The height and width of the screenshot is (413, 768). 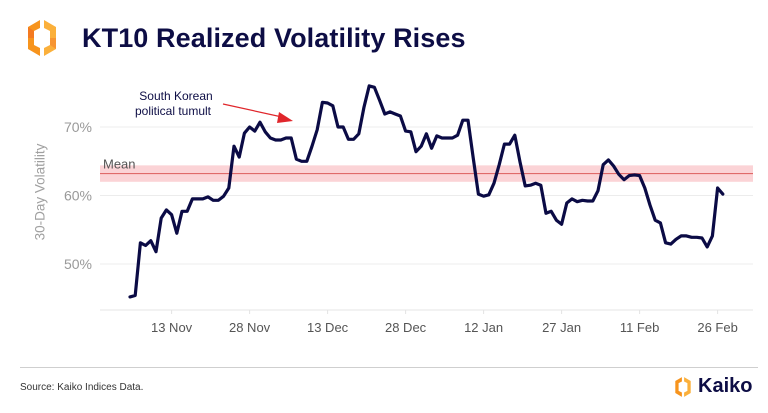 I want to click on kaiko-brand: Kaiko, so click(x=712, y=386).